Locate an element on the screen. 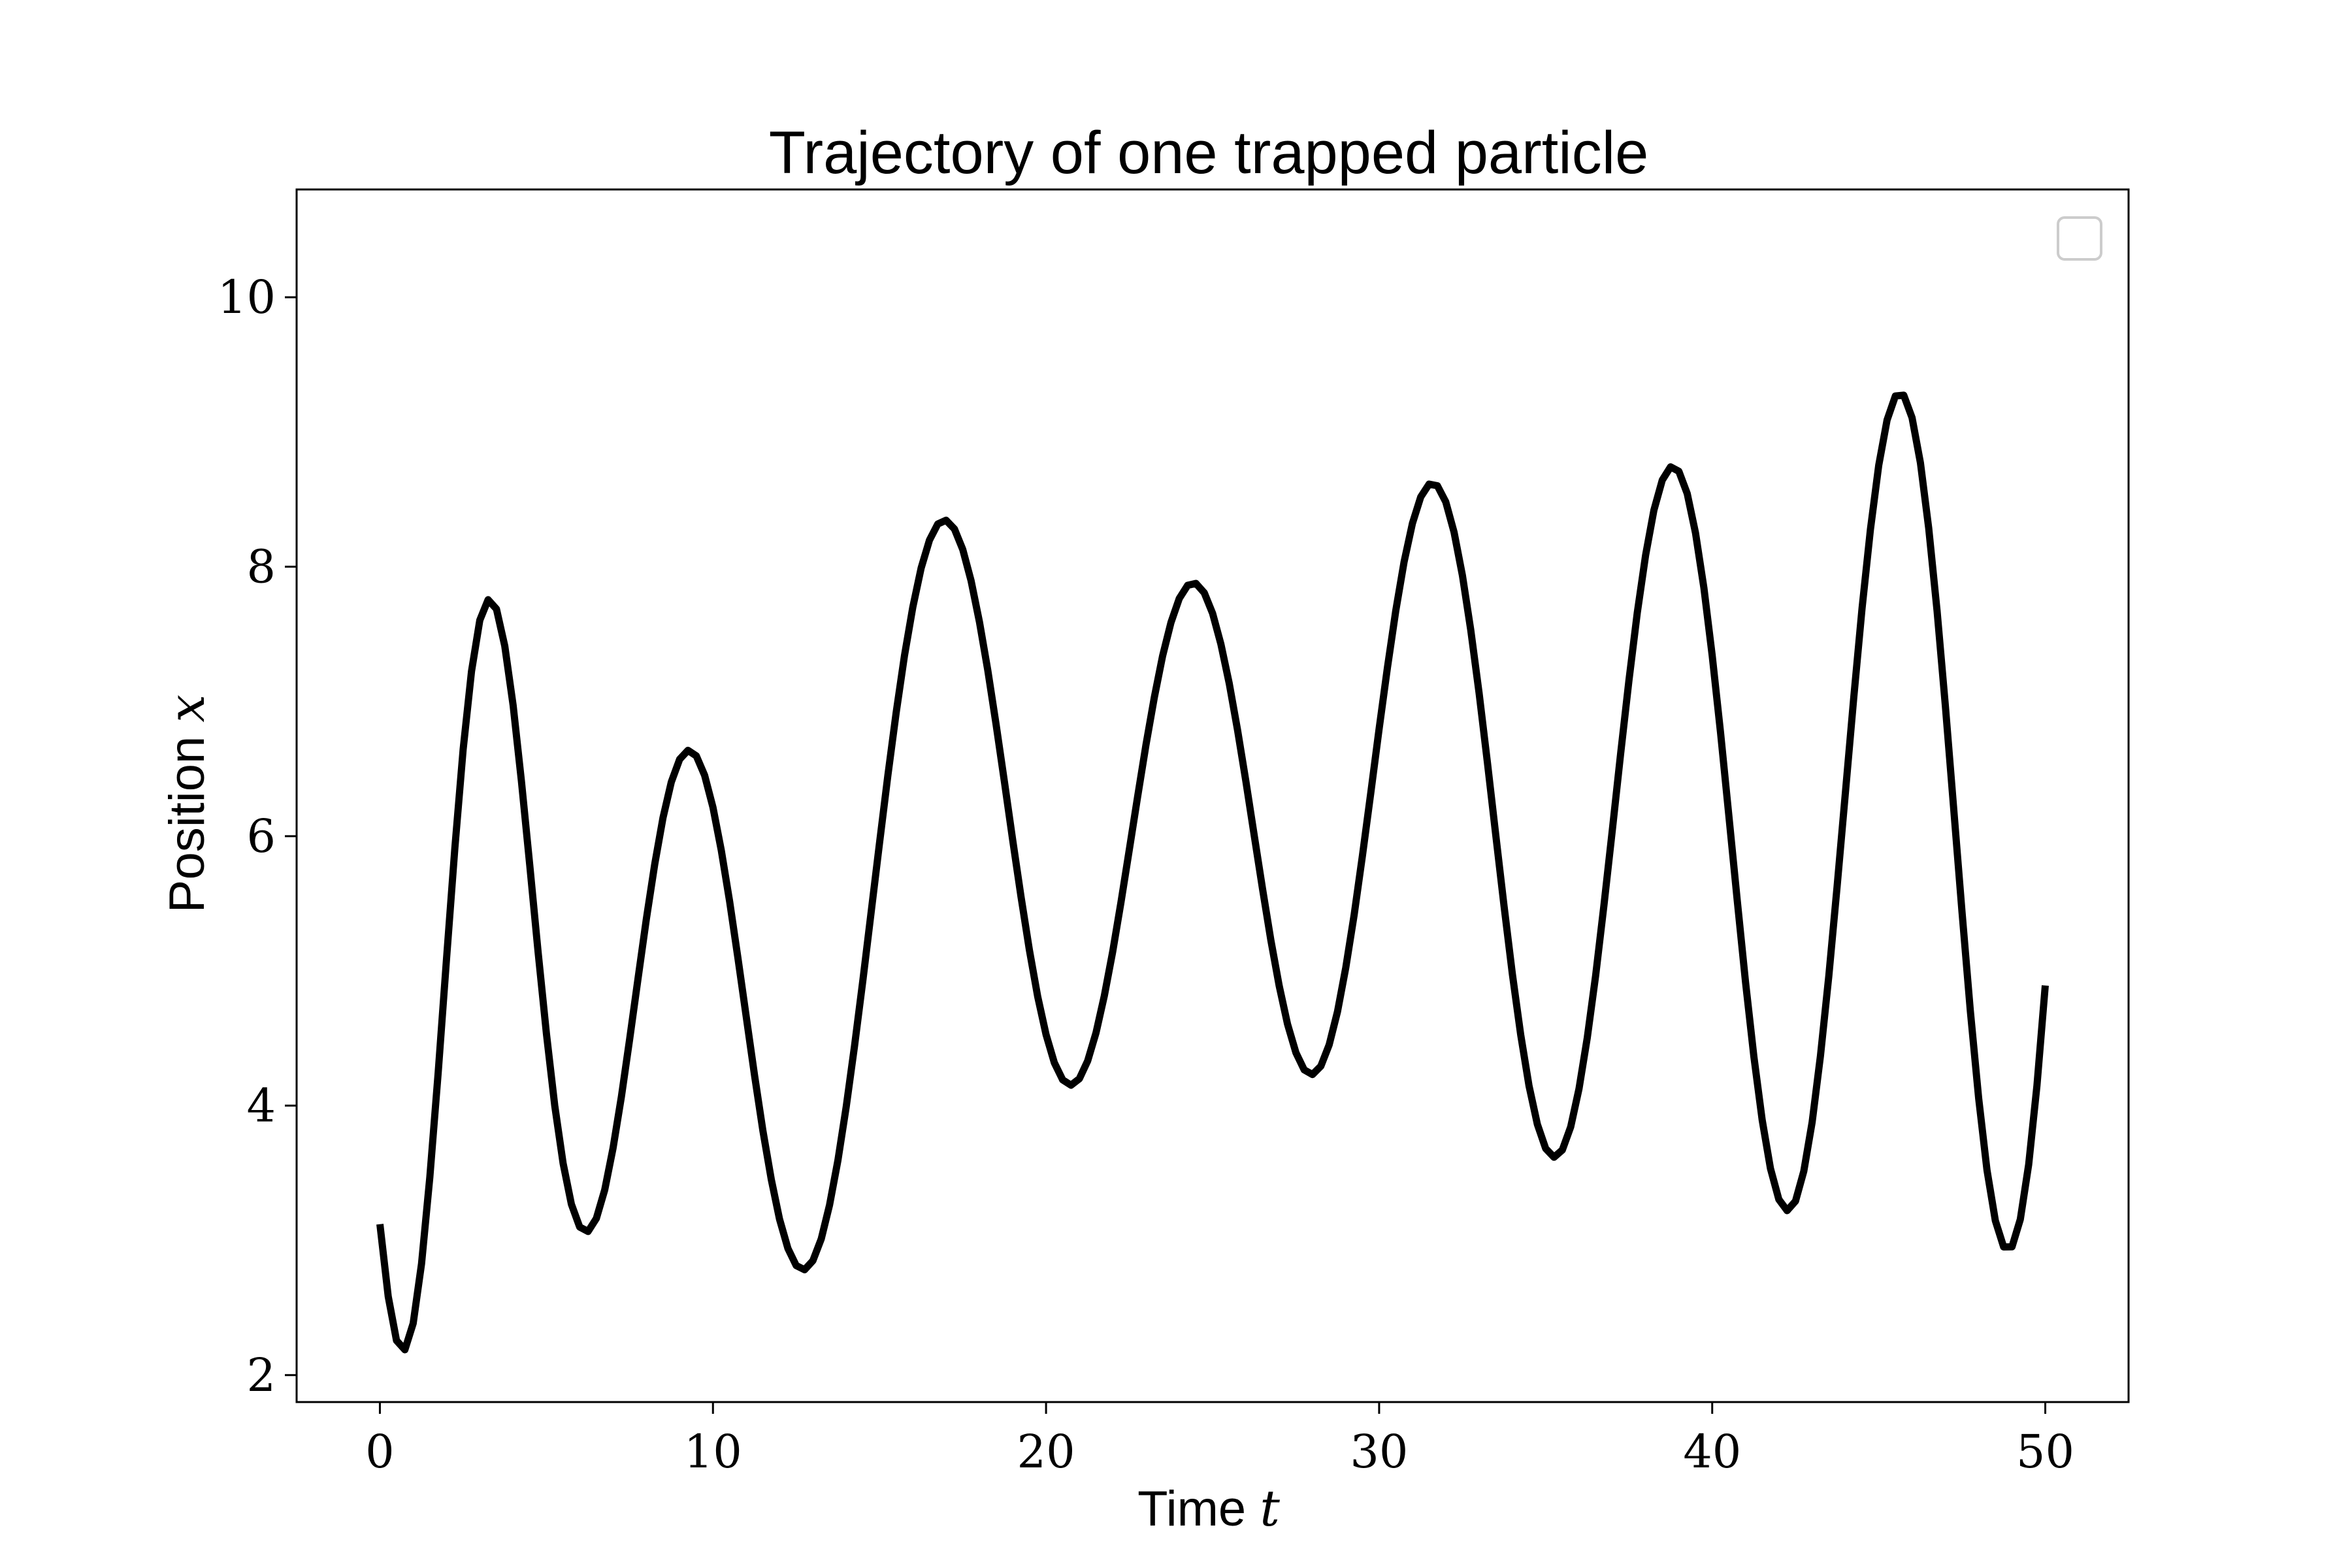  y-tick-label-6: 6 is located at coordinates (261, 836).